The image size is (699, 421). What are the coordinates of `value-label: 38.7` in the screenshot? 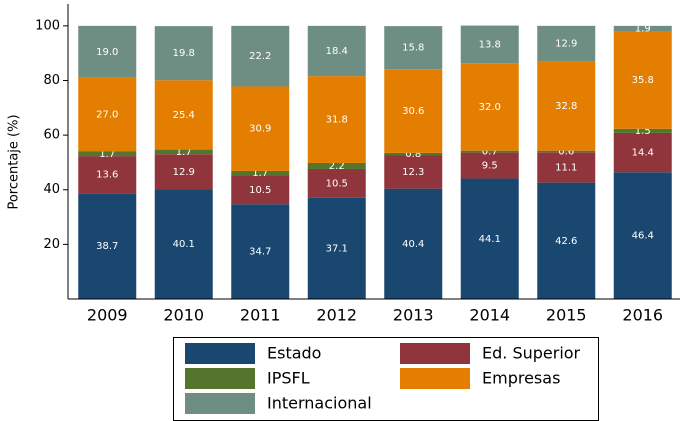 It's located at (107, 246).